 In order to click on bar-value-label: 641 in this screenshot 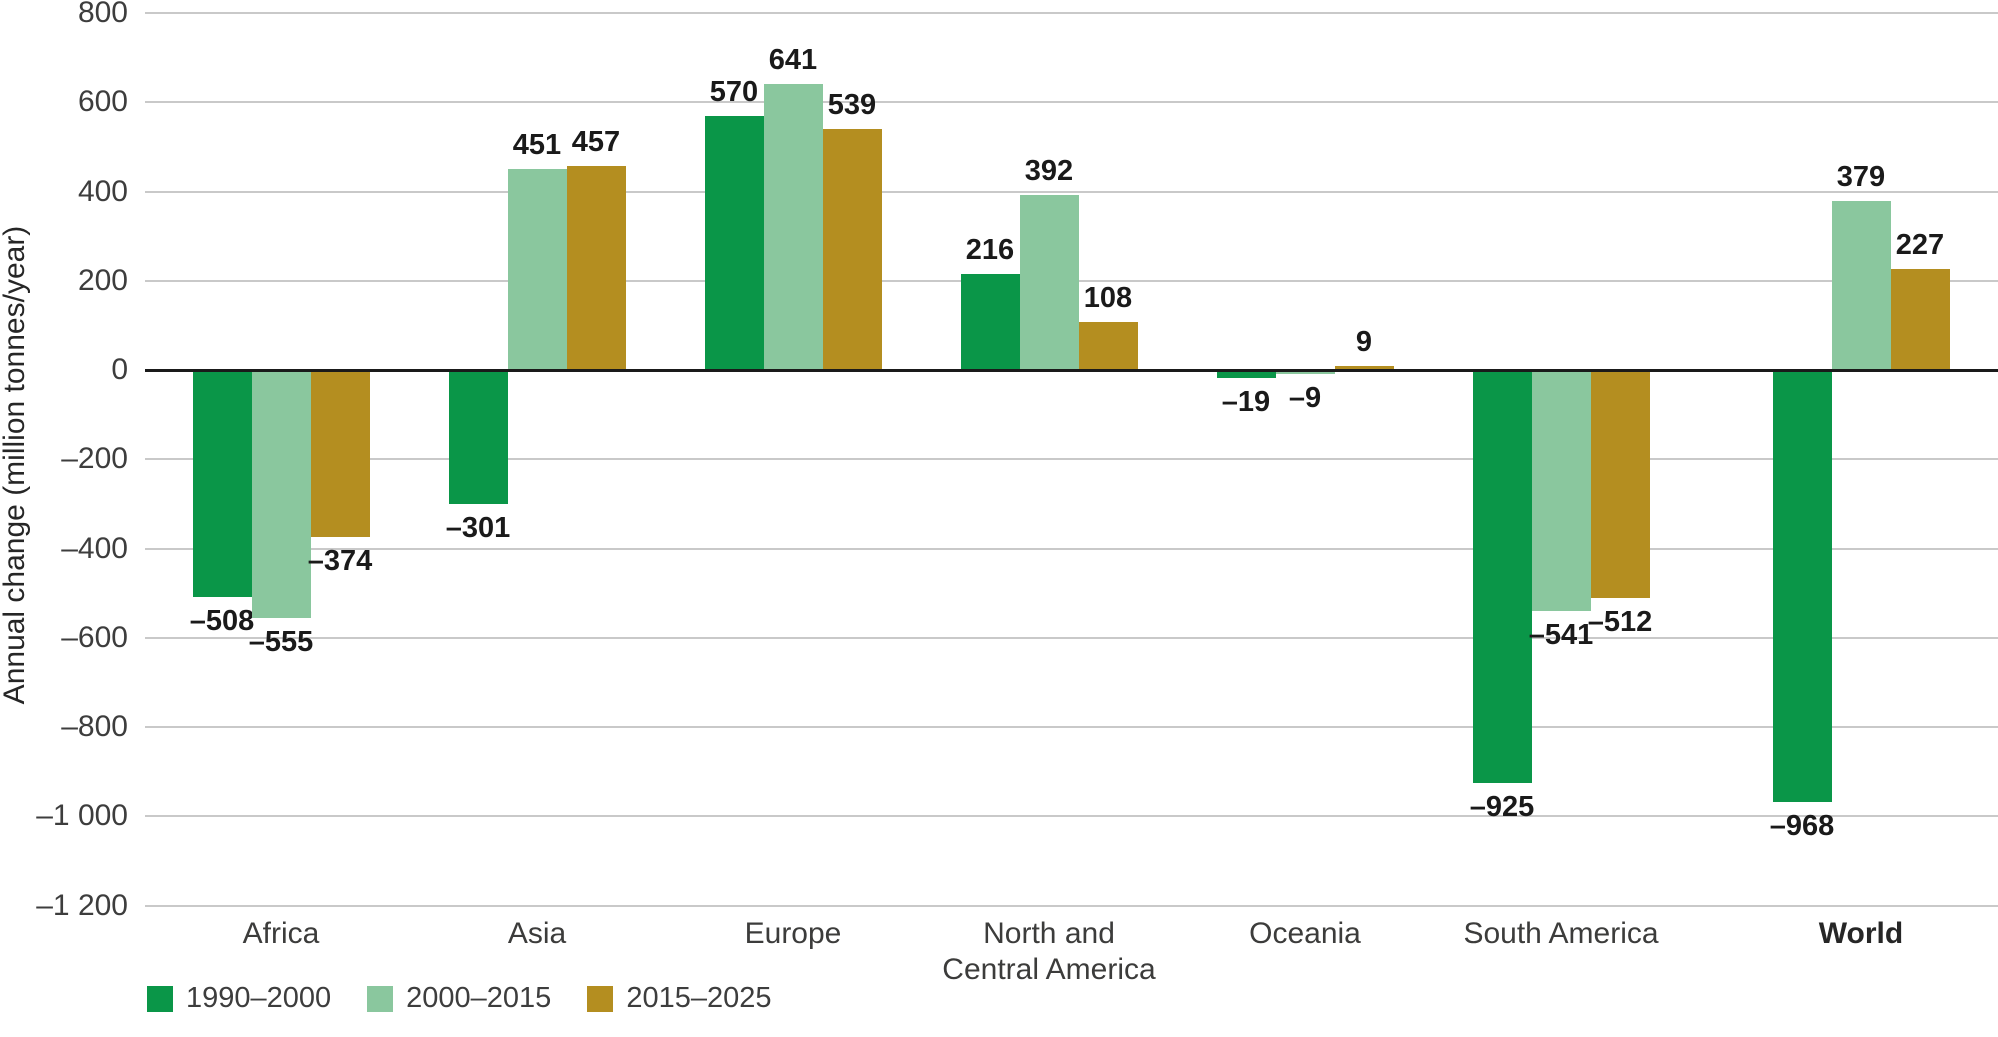, I will do `click(793, 59)`.